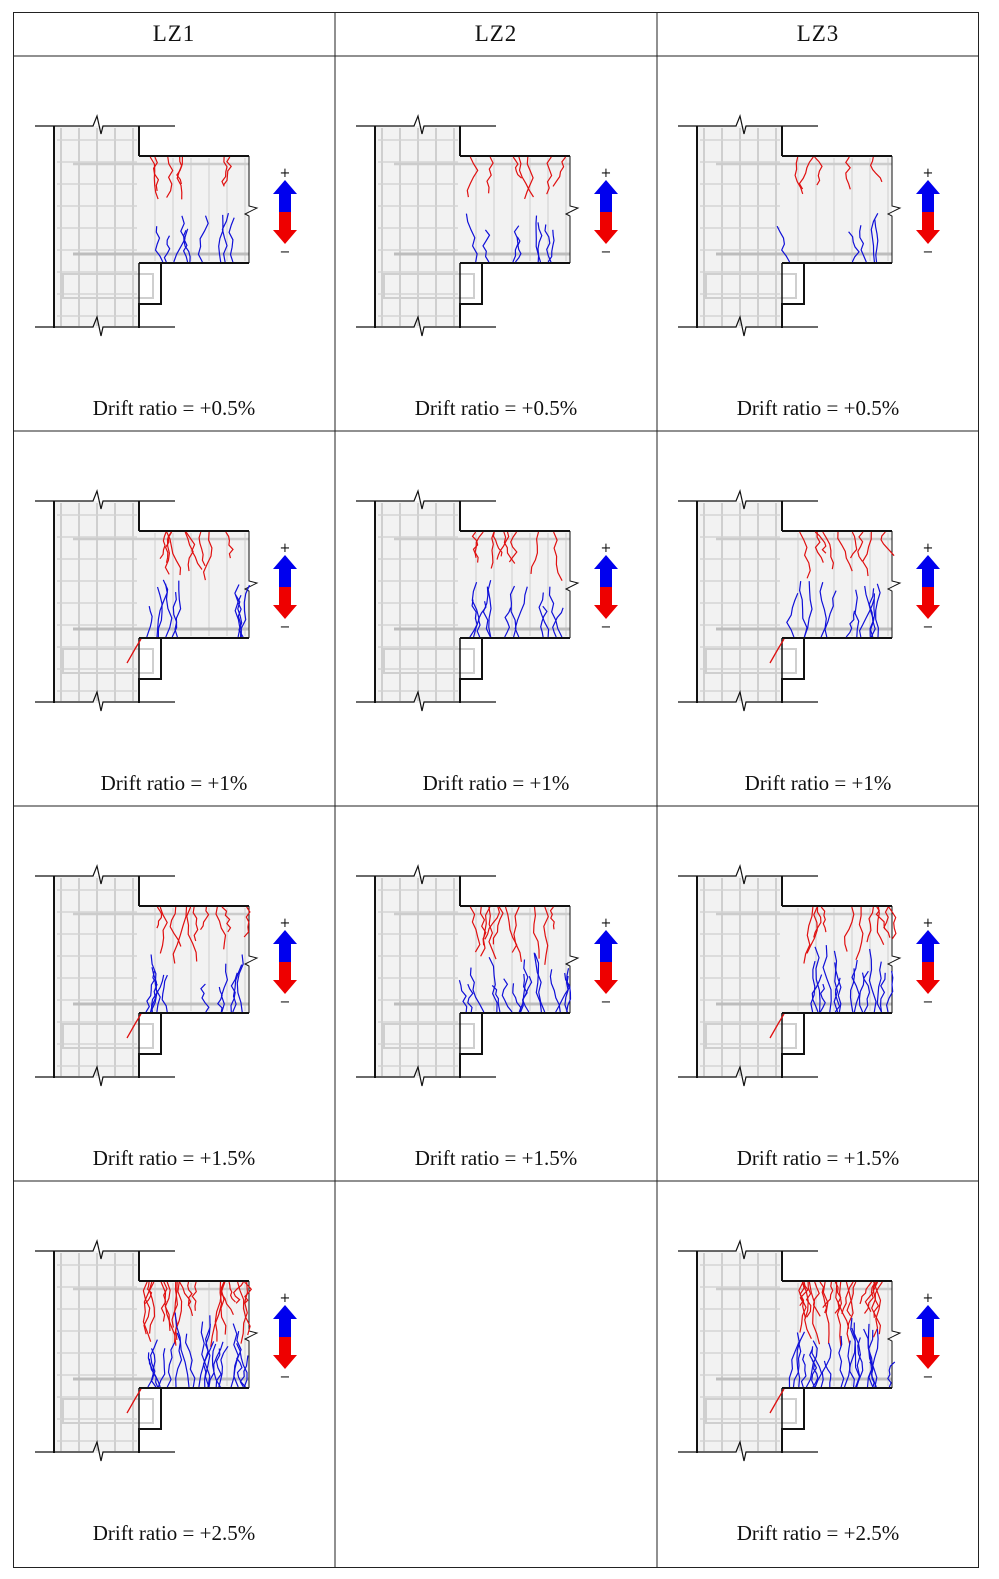 This screenshot has width=999, height=1579. Describe the element at coordinates (174, 33) in the screenshot. I see `header-lz1: LZ1` at that location.